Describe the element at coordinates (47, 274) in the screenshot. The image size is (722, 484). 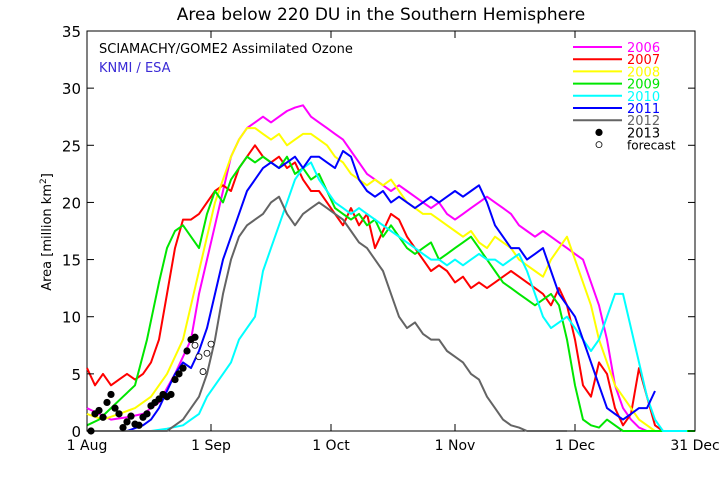
I see `y-axis-label-main: Area` at that location.